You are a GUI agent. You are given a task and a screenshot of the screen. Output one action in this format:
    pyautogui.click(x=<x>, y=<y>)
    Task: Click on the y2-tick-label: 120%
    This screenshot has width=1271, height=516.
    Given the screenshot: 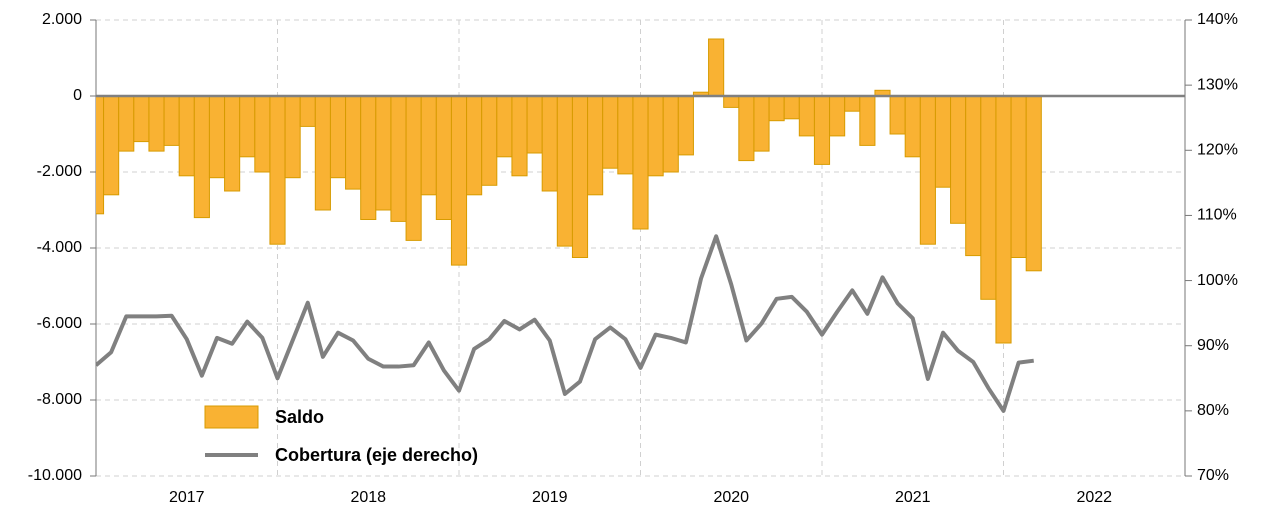 What is the action you would take?
    pyautogui.click(x=1217, y=150)
    